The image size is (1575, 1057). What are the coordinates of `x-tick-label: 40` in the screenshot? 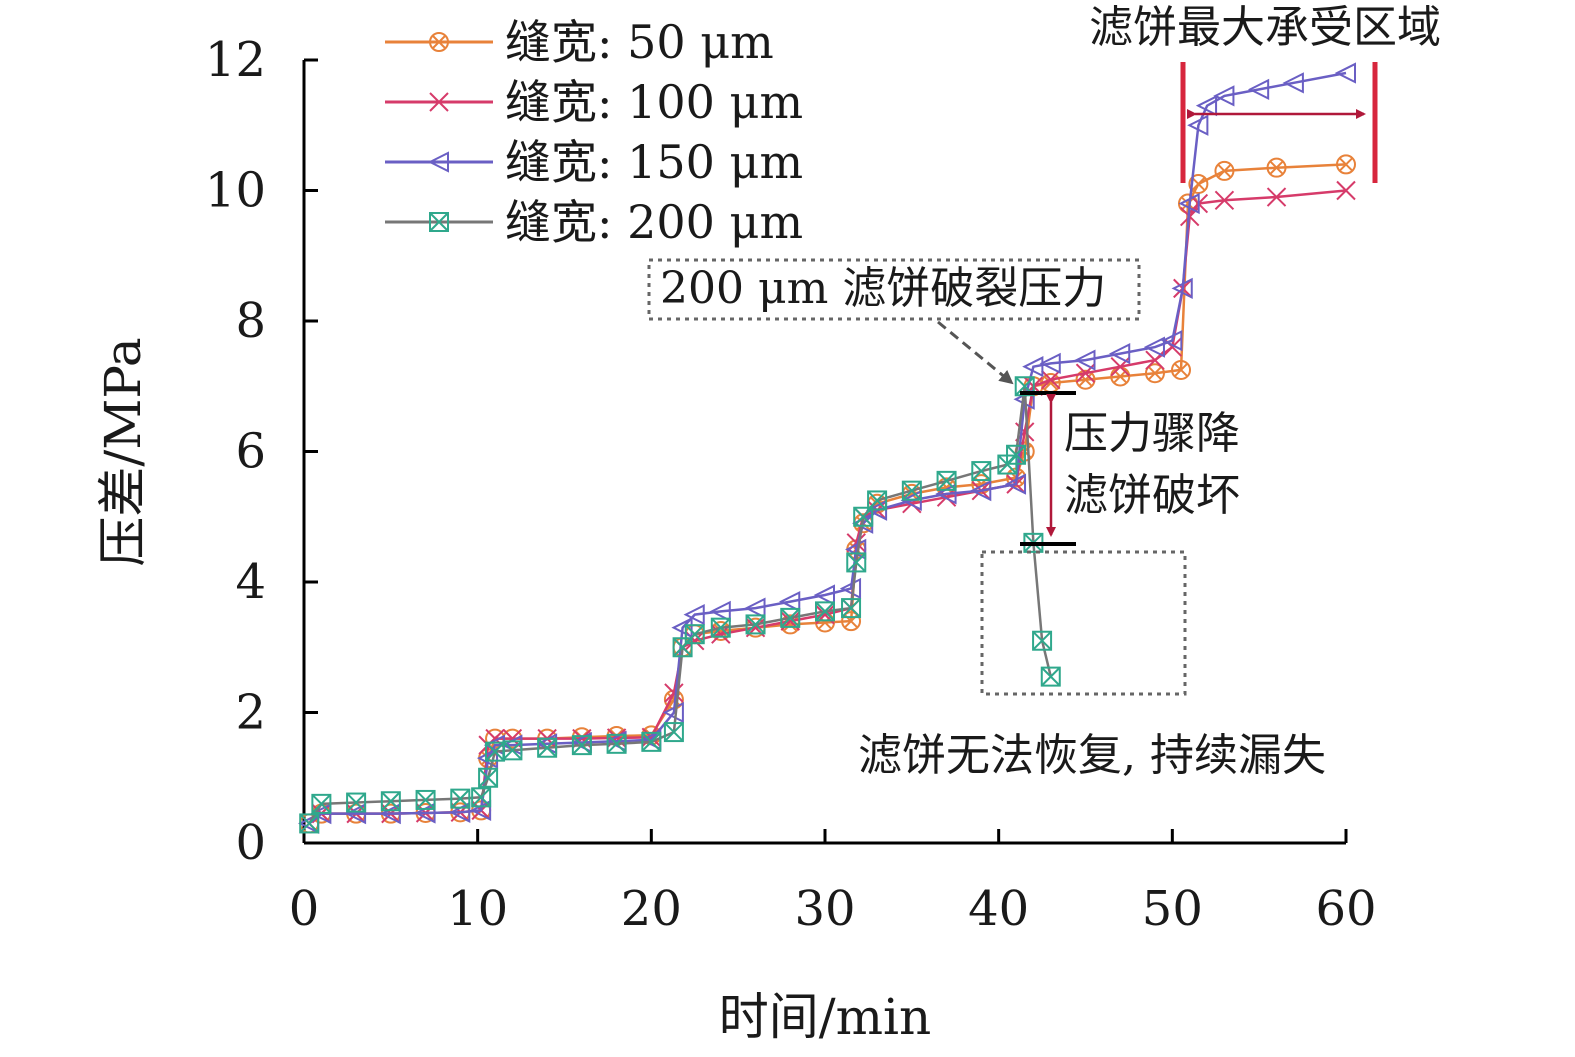 It's located at (998, 909).